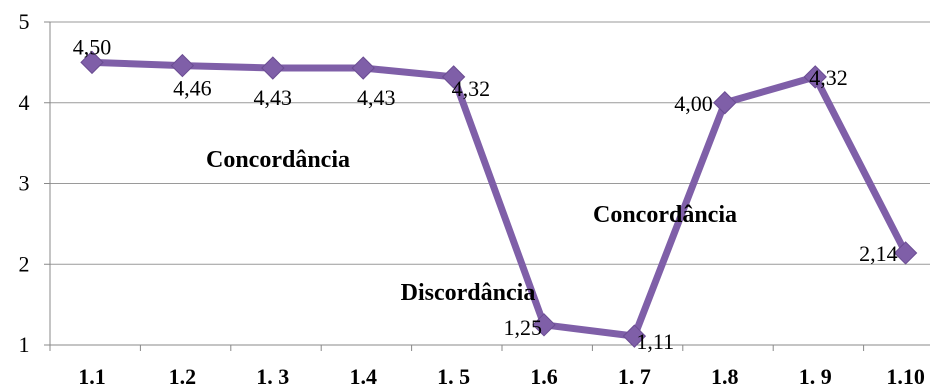 Image resolution: width=930 pixels, height=387 pixels. What do you see at coordinates (523, 327) in the screenshot?
I see `data-label-6: 1,25` at bounding box center [523, 327].